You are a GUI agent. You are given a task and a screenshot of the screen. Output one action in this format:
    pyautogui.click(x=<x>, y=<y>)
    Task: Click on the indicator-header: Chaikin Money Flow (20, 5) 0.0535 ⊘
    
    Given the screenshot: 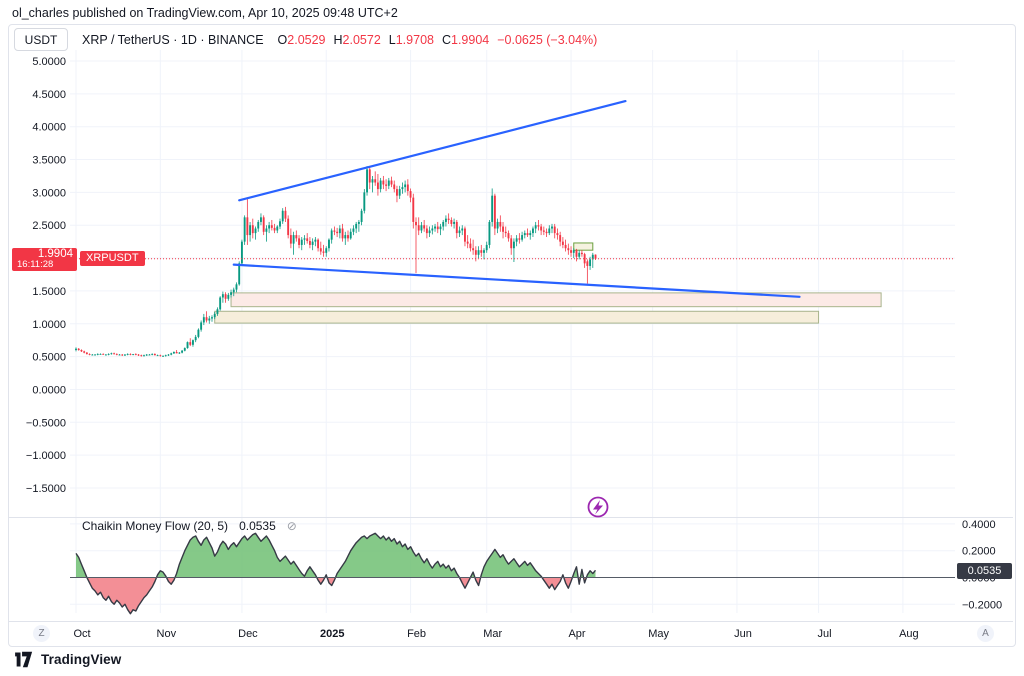 What is the action you would take?
    pyautogui.click(x=189, y=526)
    